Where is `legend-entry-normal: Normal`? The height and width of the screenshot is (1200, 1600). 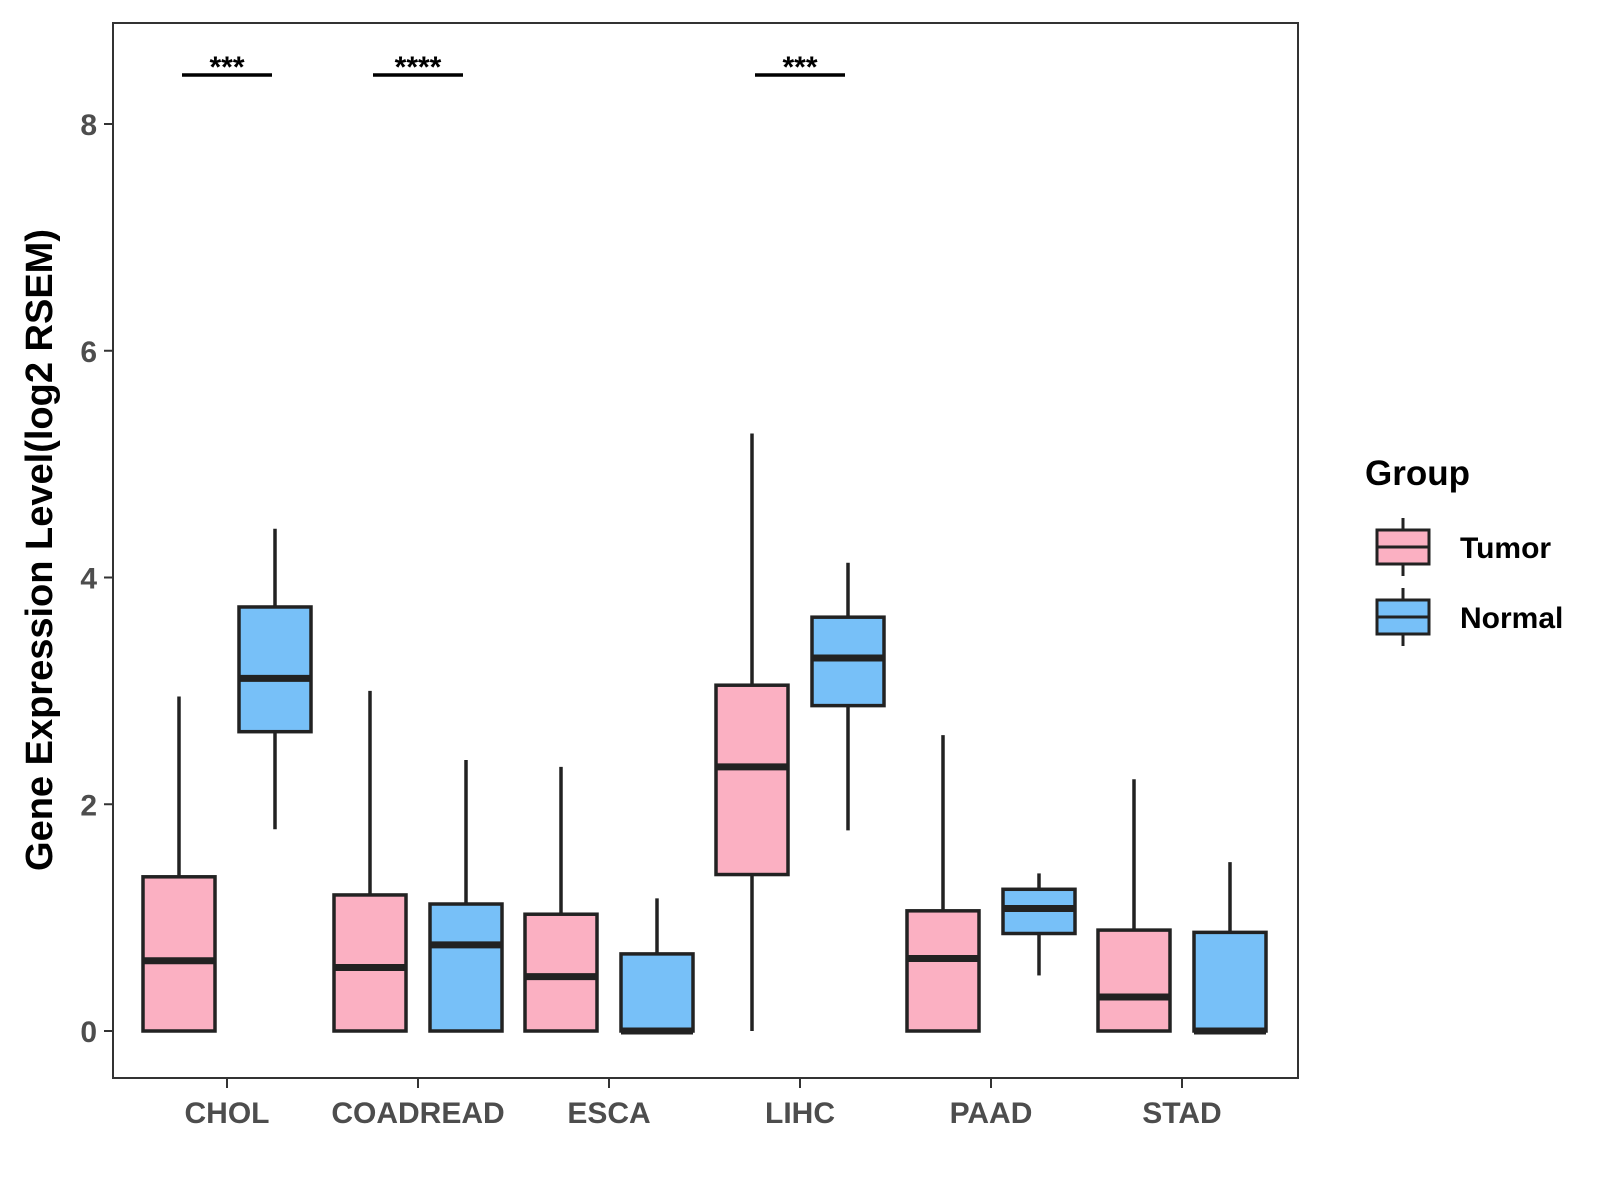 legend-entry-normal: Normal is located at coordinates (1469, 617).